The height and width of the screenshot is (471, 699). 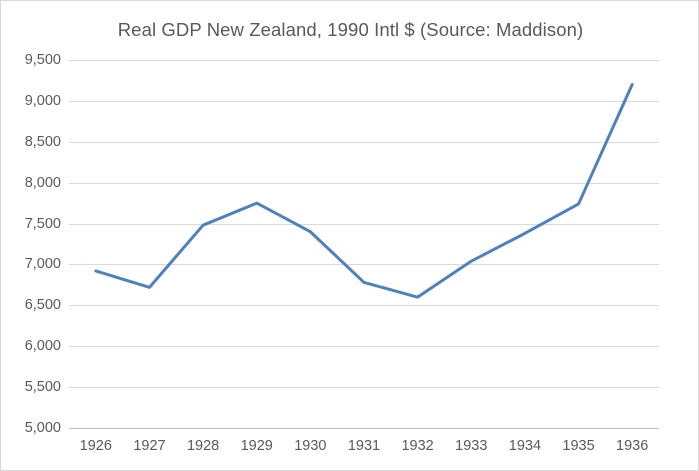 I want to click on x-axis-tick-label: 1931, so click(x=364, y=446).